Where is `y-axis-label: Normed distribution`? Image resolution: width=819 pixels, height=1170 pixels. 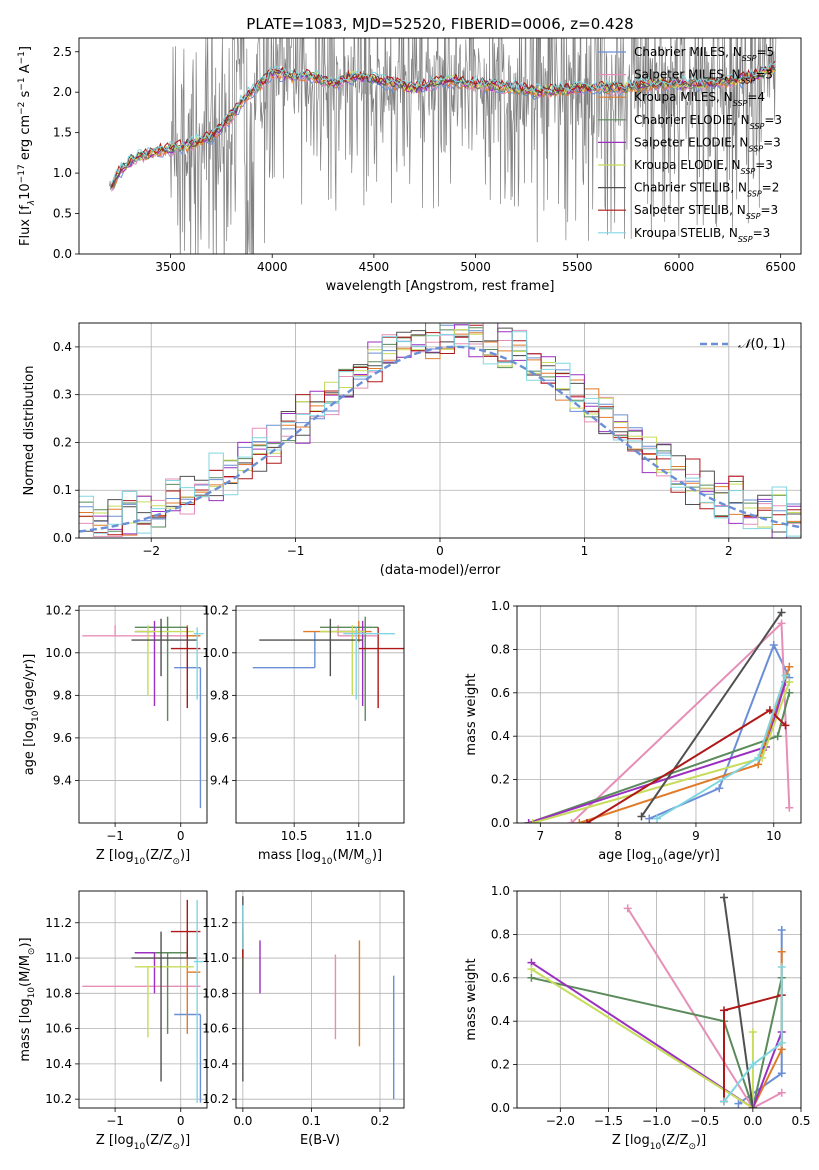
y-axis-label: Normed distribution is located at coordinates (29, 431).